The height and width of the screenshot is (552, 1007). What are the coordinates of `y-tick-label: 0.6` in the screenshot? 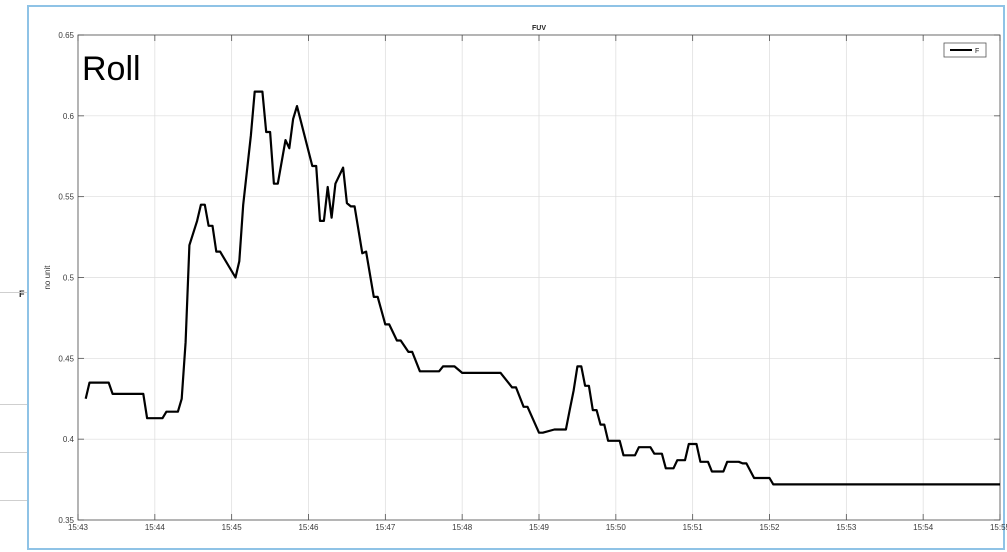 It's located at (69, 116).